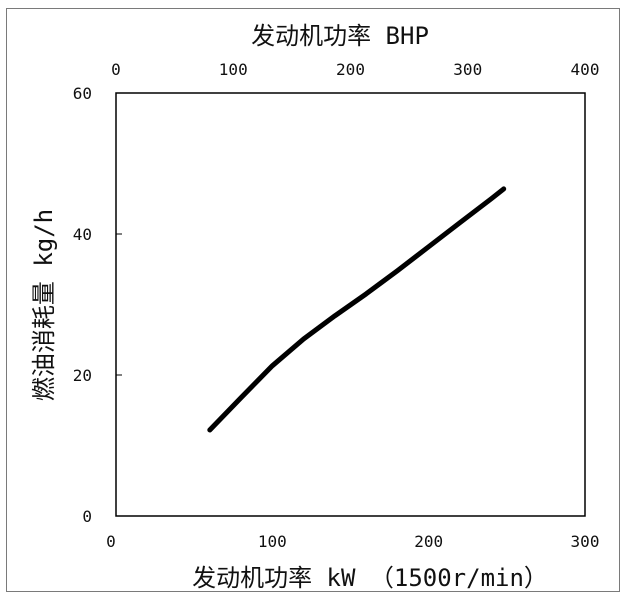  I want to click on top-tick-label: 0, so click(116, 69).